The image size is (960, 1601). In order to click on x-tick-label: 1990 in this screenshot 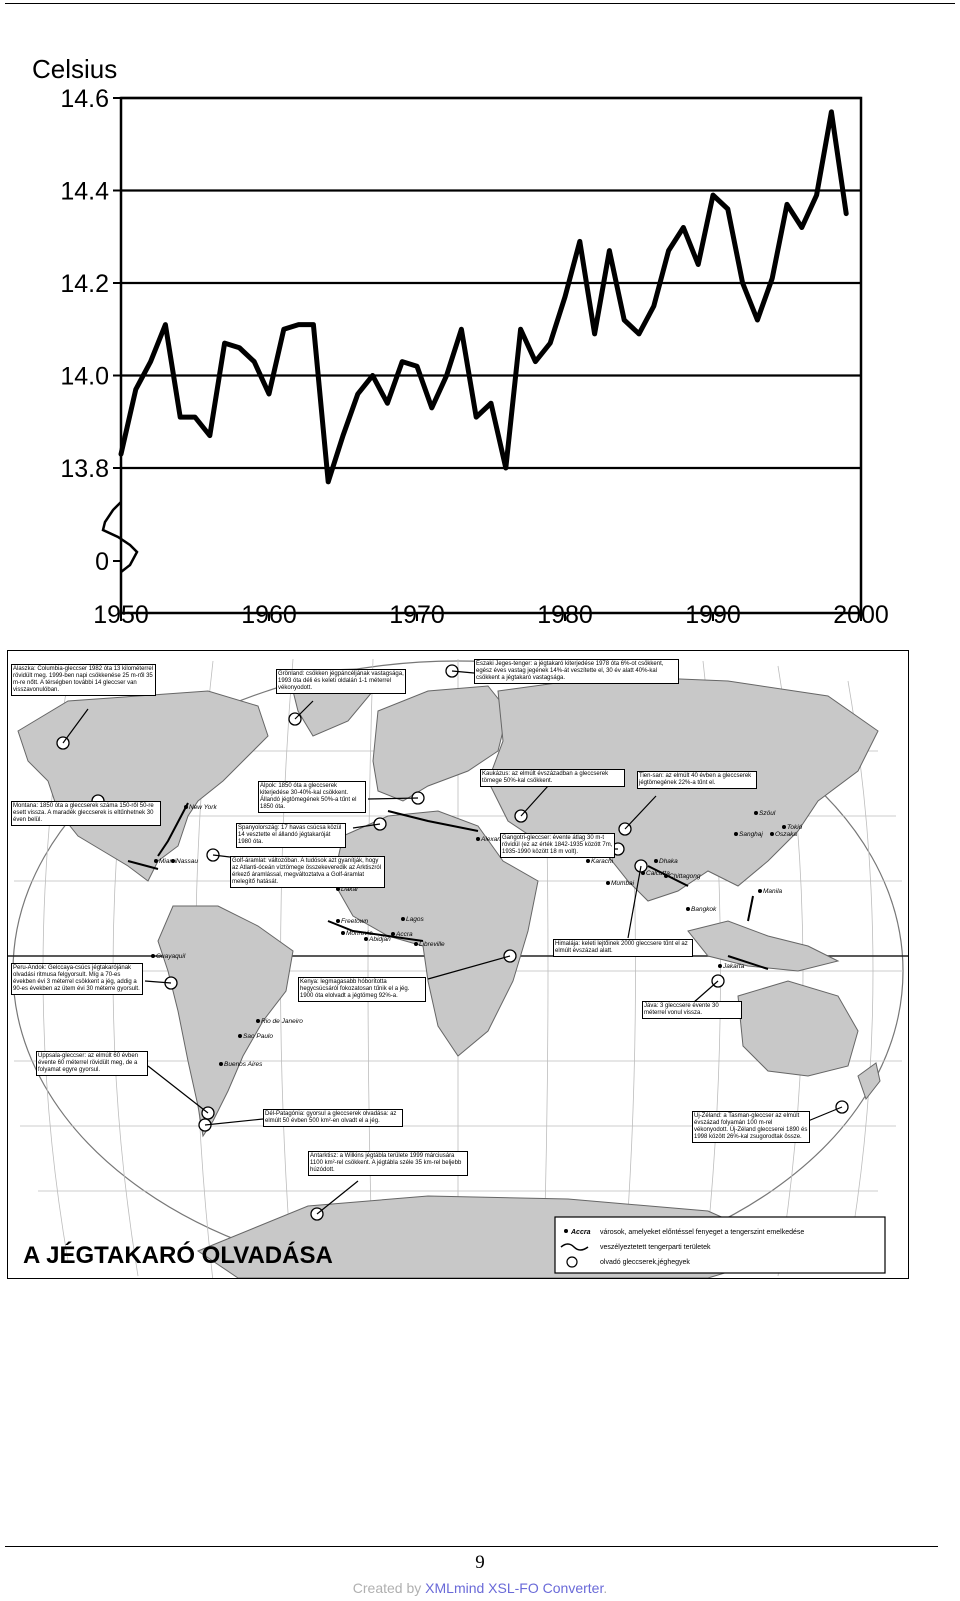, I will do `click(713, 613)`.